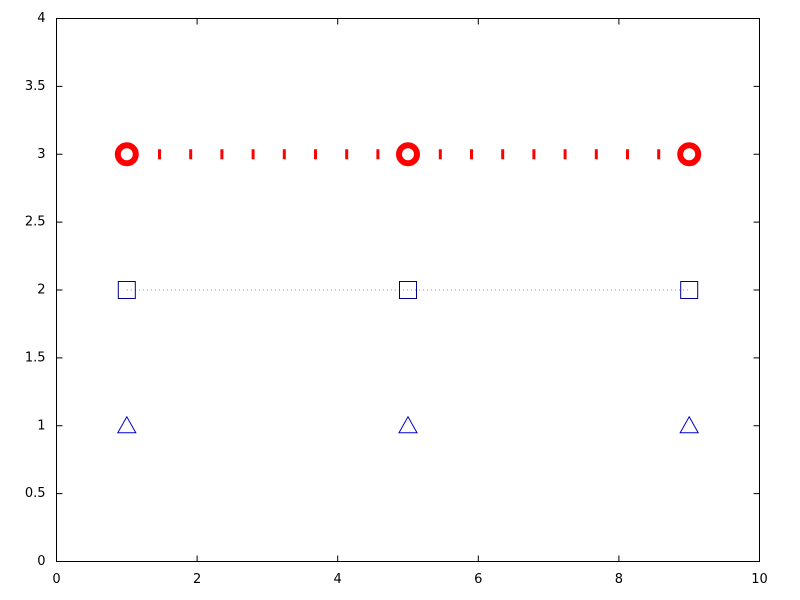 This screenshot has height=600, width=800. I want to click on y-tick-label: 1, so click(41, 425).